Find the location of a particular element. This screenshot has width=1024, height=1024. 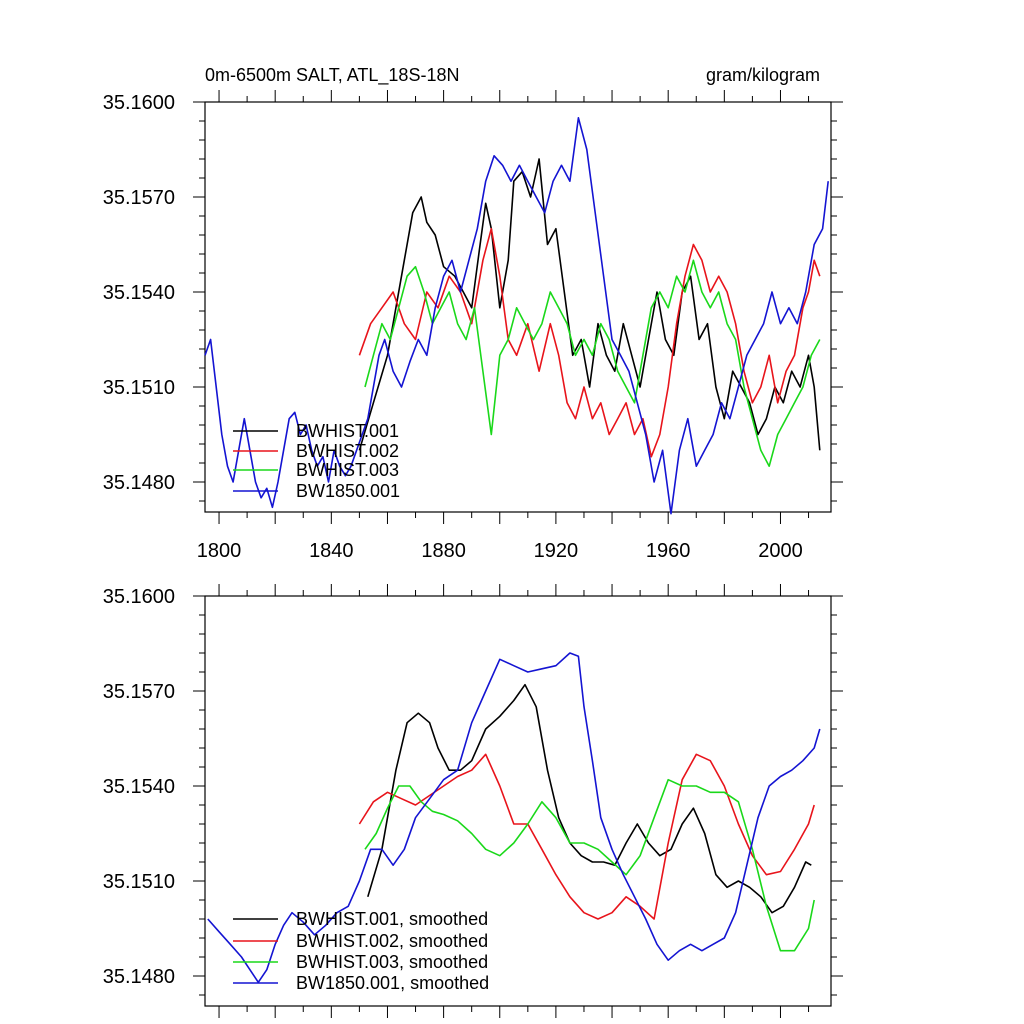

x-tick-label: 2000 is located at coordinates (780, 551).